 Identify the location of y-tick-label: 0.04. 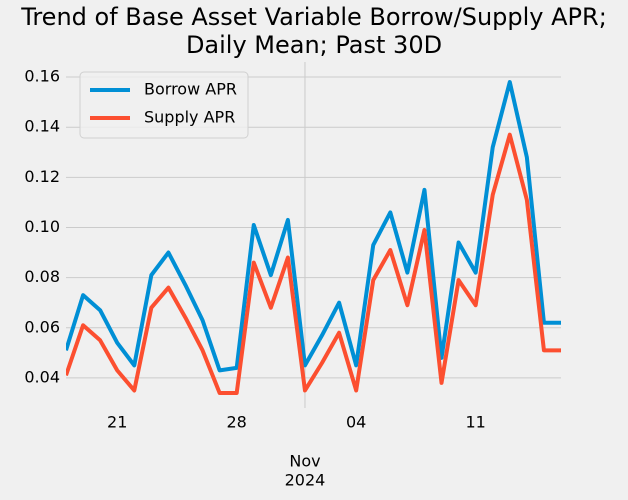
(42, 376).